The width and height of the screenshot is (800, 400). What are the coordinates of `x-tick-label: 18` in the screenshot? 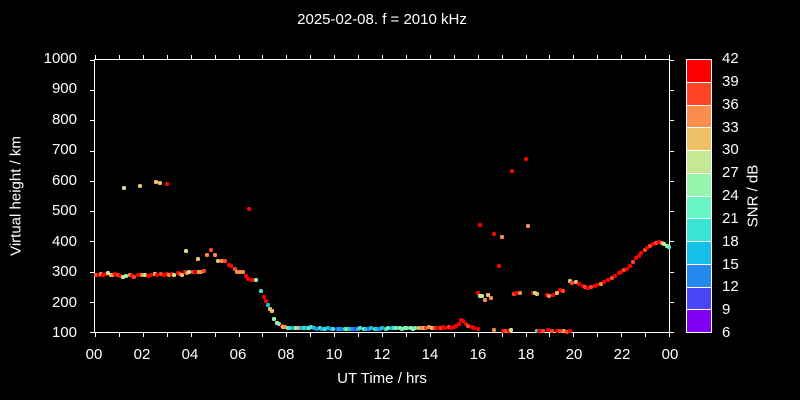 It's located at (526, 354).